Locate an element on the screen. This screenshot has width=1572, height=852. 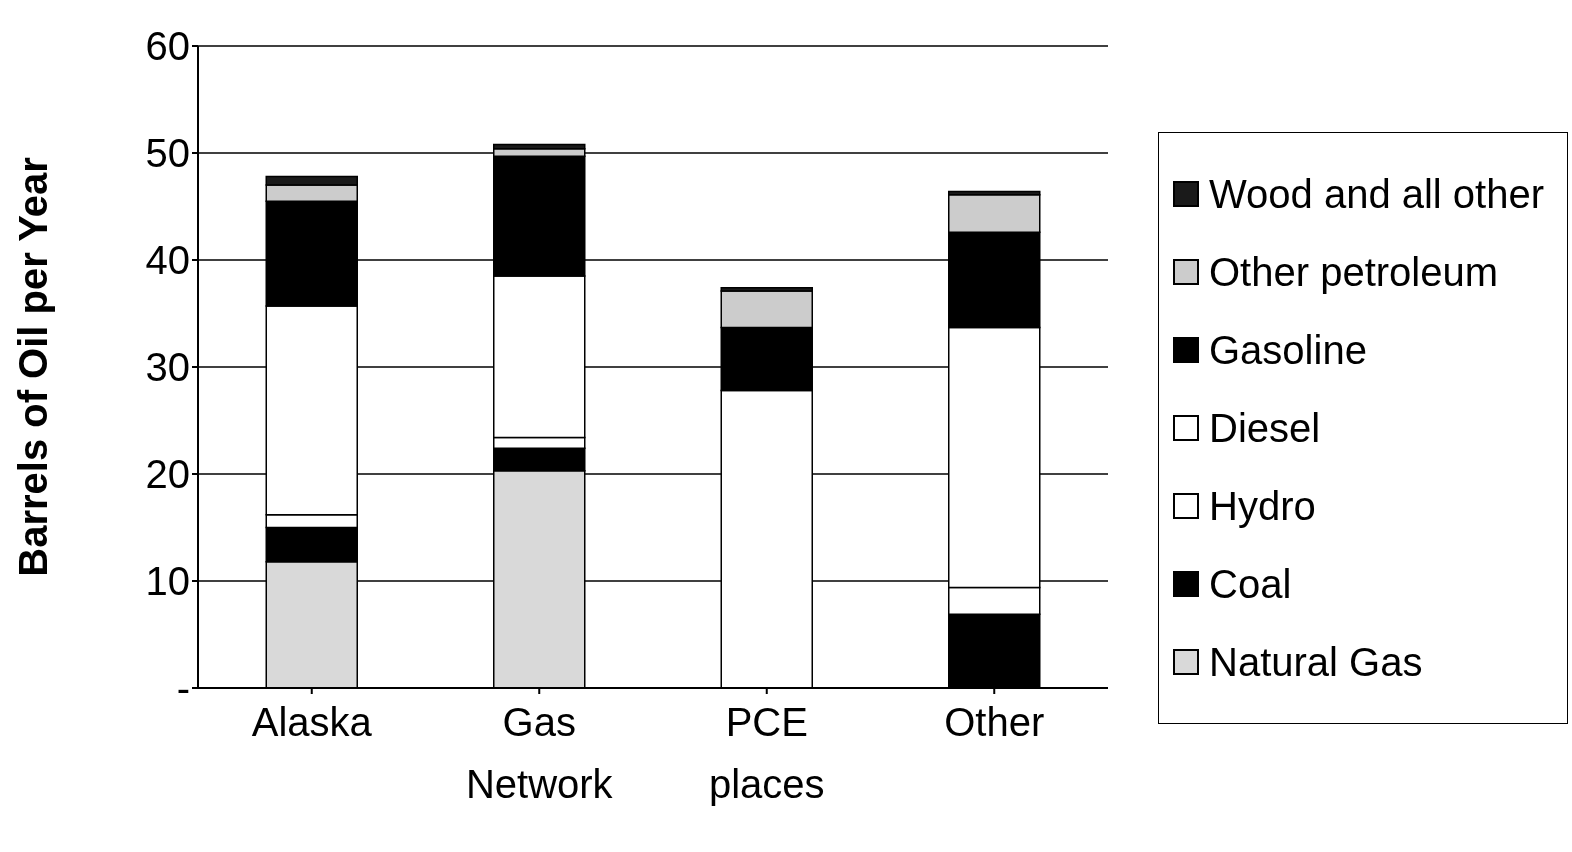
y-tick-label: 40 is located at coordinates (167, 260).